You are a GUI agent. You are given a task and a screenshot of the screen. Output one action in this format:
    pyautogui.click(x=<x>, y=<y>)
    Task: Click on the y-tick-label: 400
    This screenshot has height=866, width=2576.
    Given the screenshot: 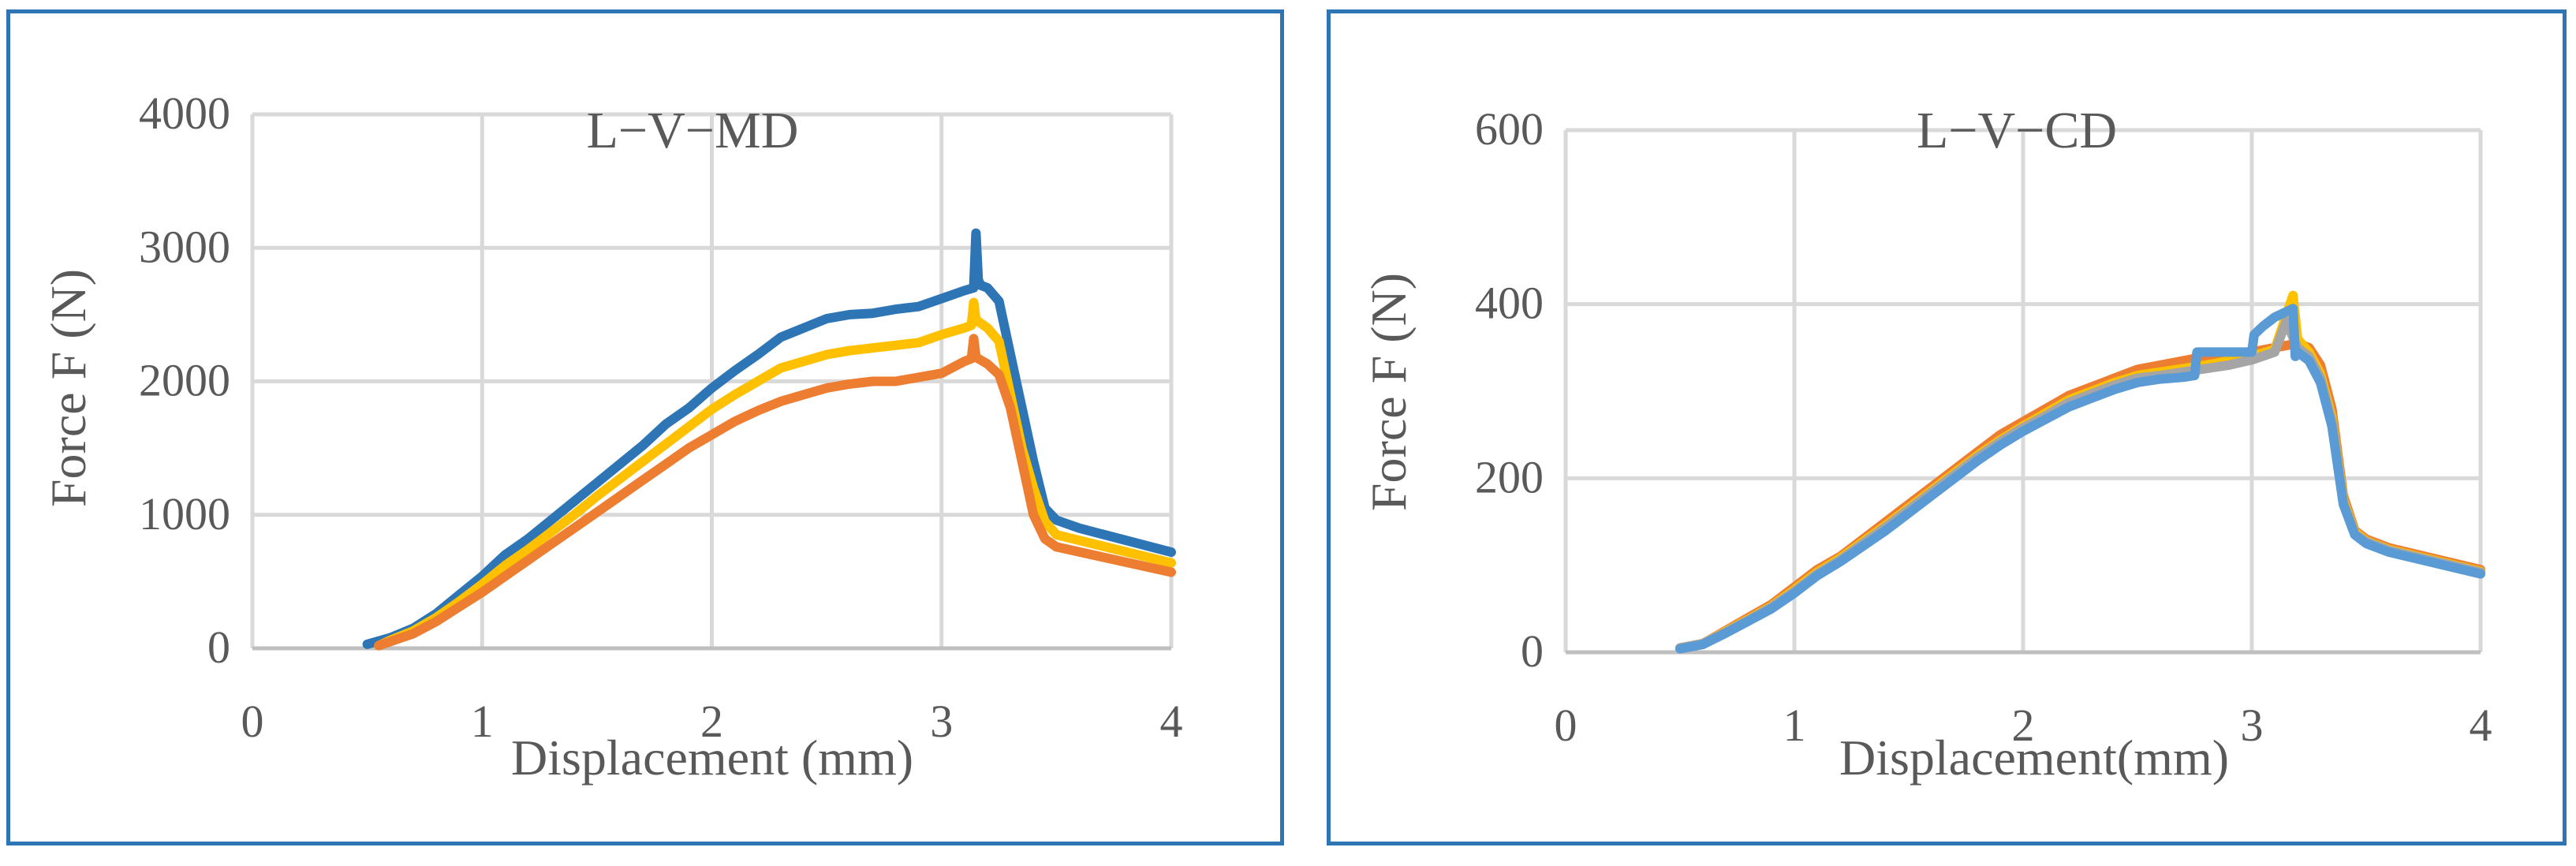 What is the action you would take?
    pyautogui.click(x=1509, y=303)
    